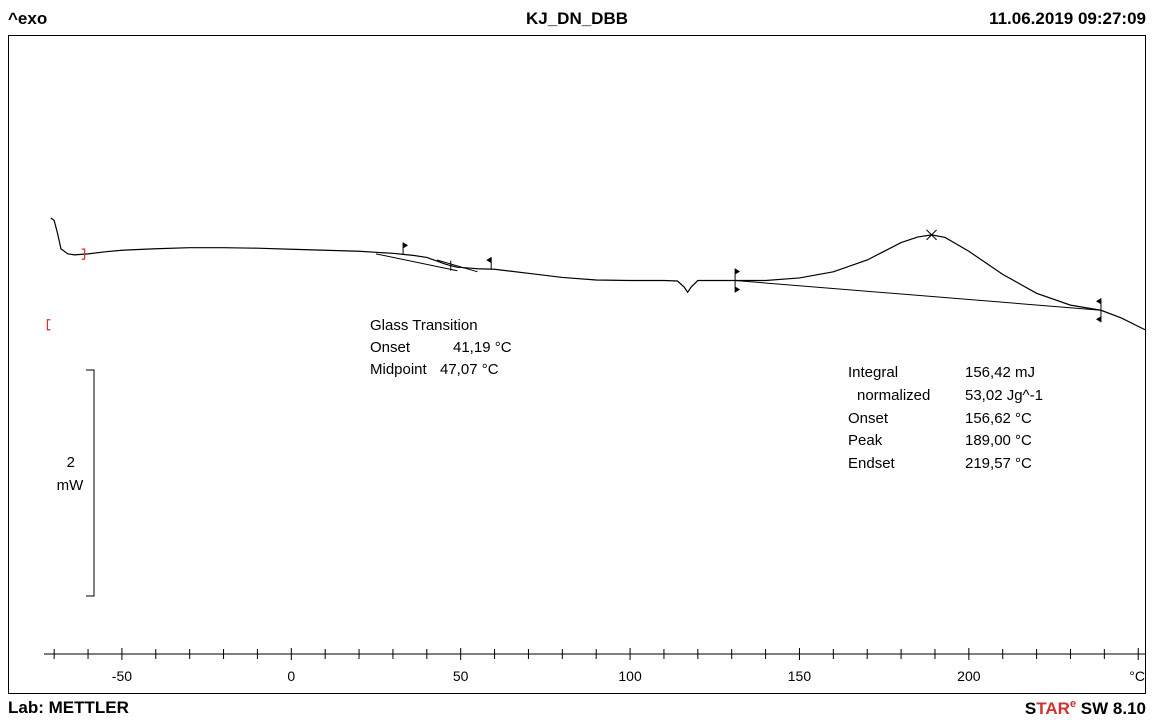 Image resolution: width=1154 pixels, height=720 pixels. What do you see at coordinates (998, 463) in the screenshot?
I see `endset-value: 219,57 °C` at bounding box center [998, 463].